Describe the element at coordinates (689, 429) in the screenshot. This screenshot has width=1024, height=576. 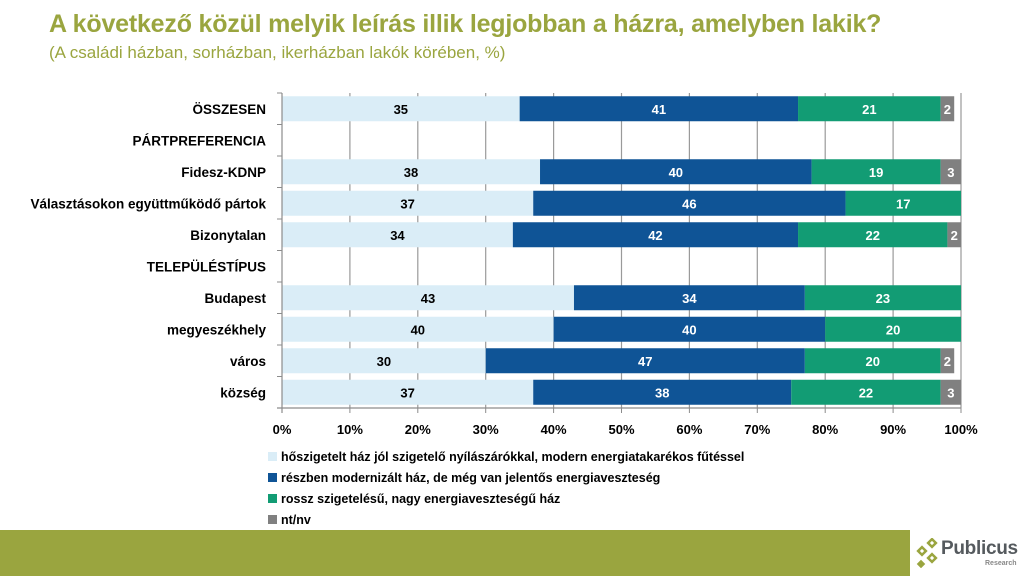
I see `x-tick-label: 60%` at that location.